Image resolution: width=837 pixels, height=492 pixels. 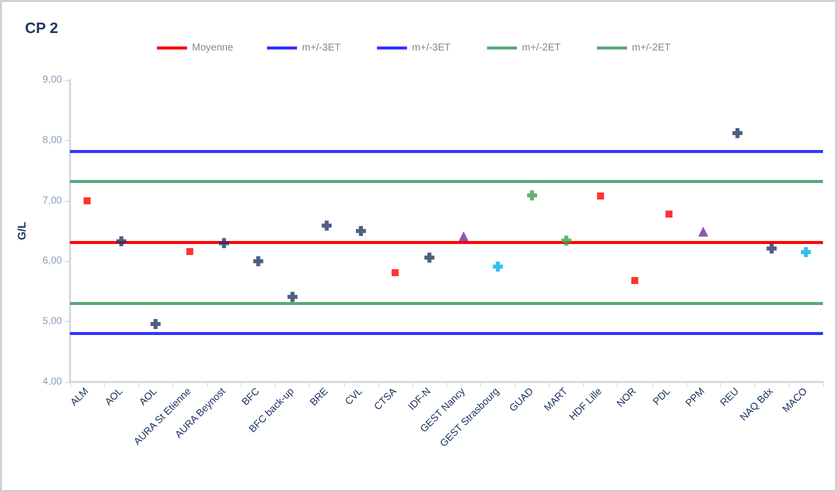 I want to click on y-tick-label: 8,00, so click(x=52, y=140).